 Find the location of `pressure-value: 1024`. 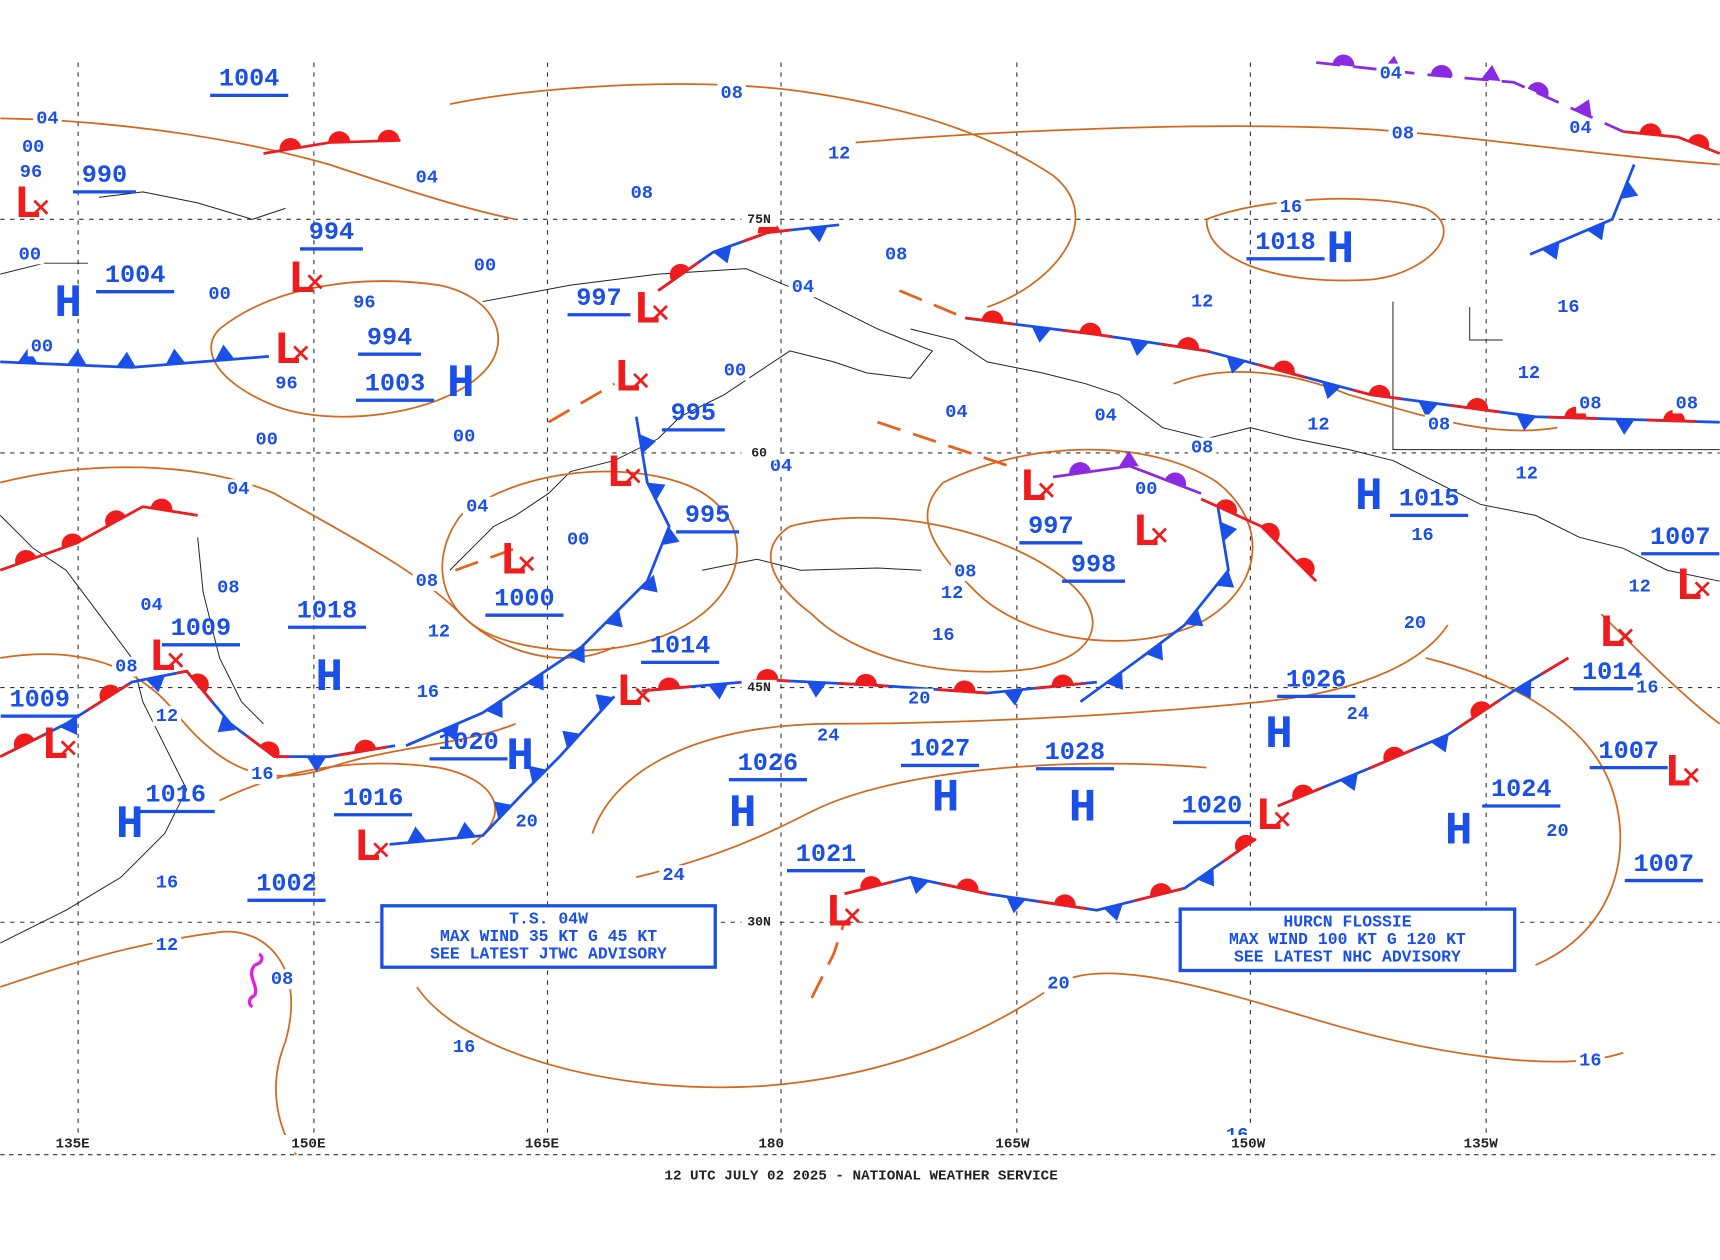

pressure-value: 1024 is located at coordinates (1521, 789).